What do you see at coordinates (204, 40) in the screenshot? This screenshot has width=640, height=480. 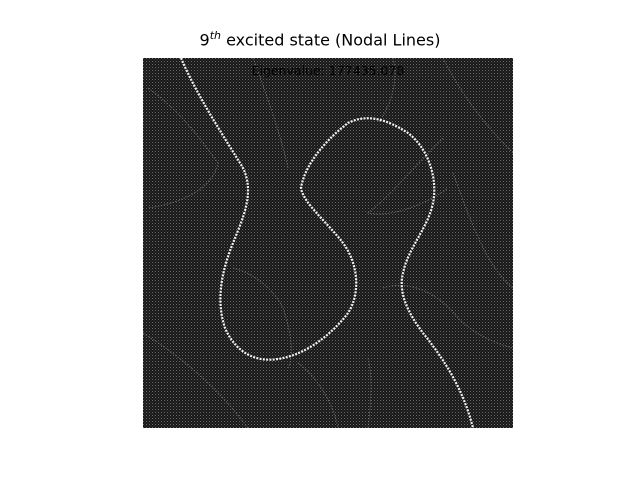 I see `title-number: 9` at bounding box center [204, 40].